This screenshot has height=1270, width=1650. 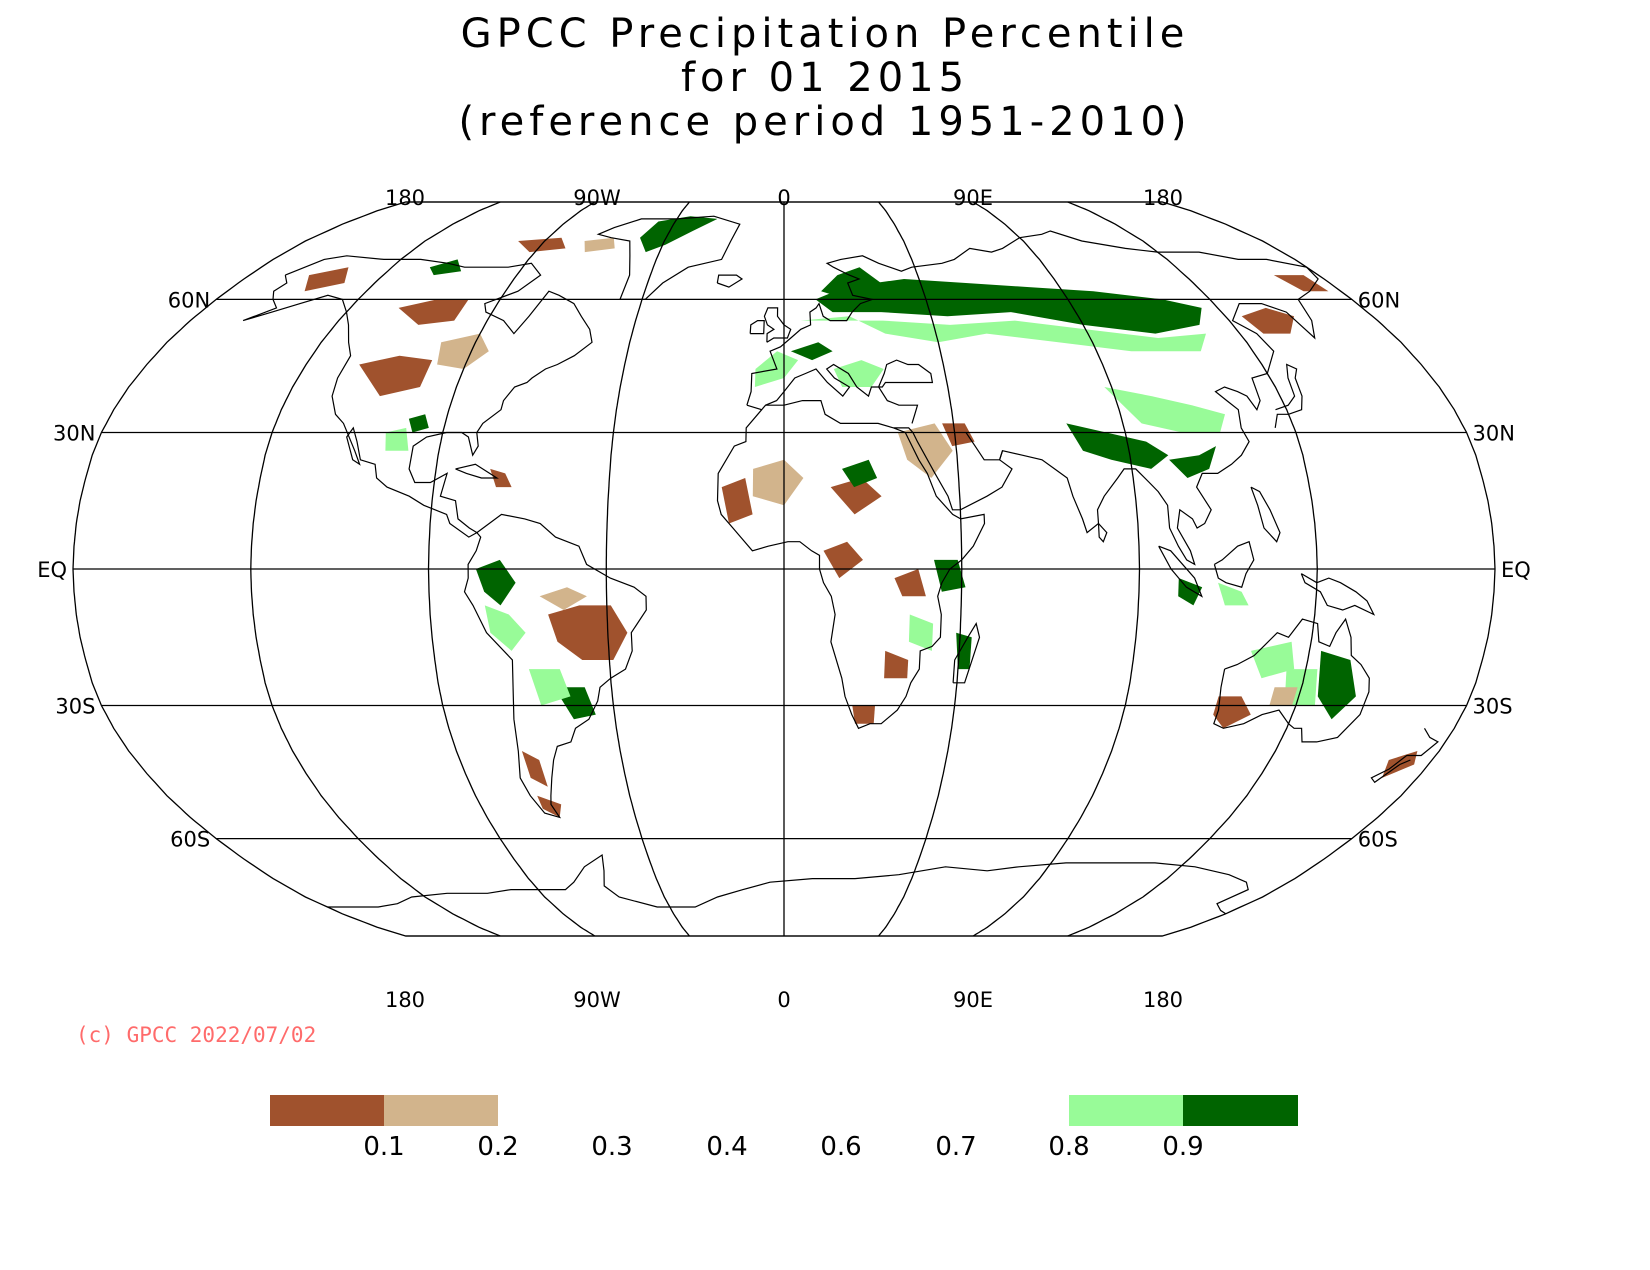 I want to click on bottom-lon-label: 90E, so click(x=973, y=1000).